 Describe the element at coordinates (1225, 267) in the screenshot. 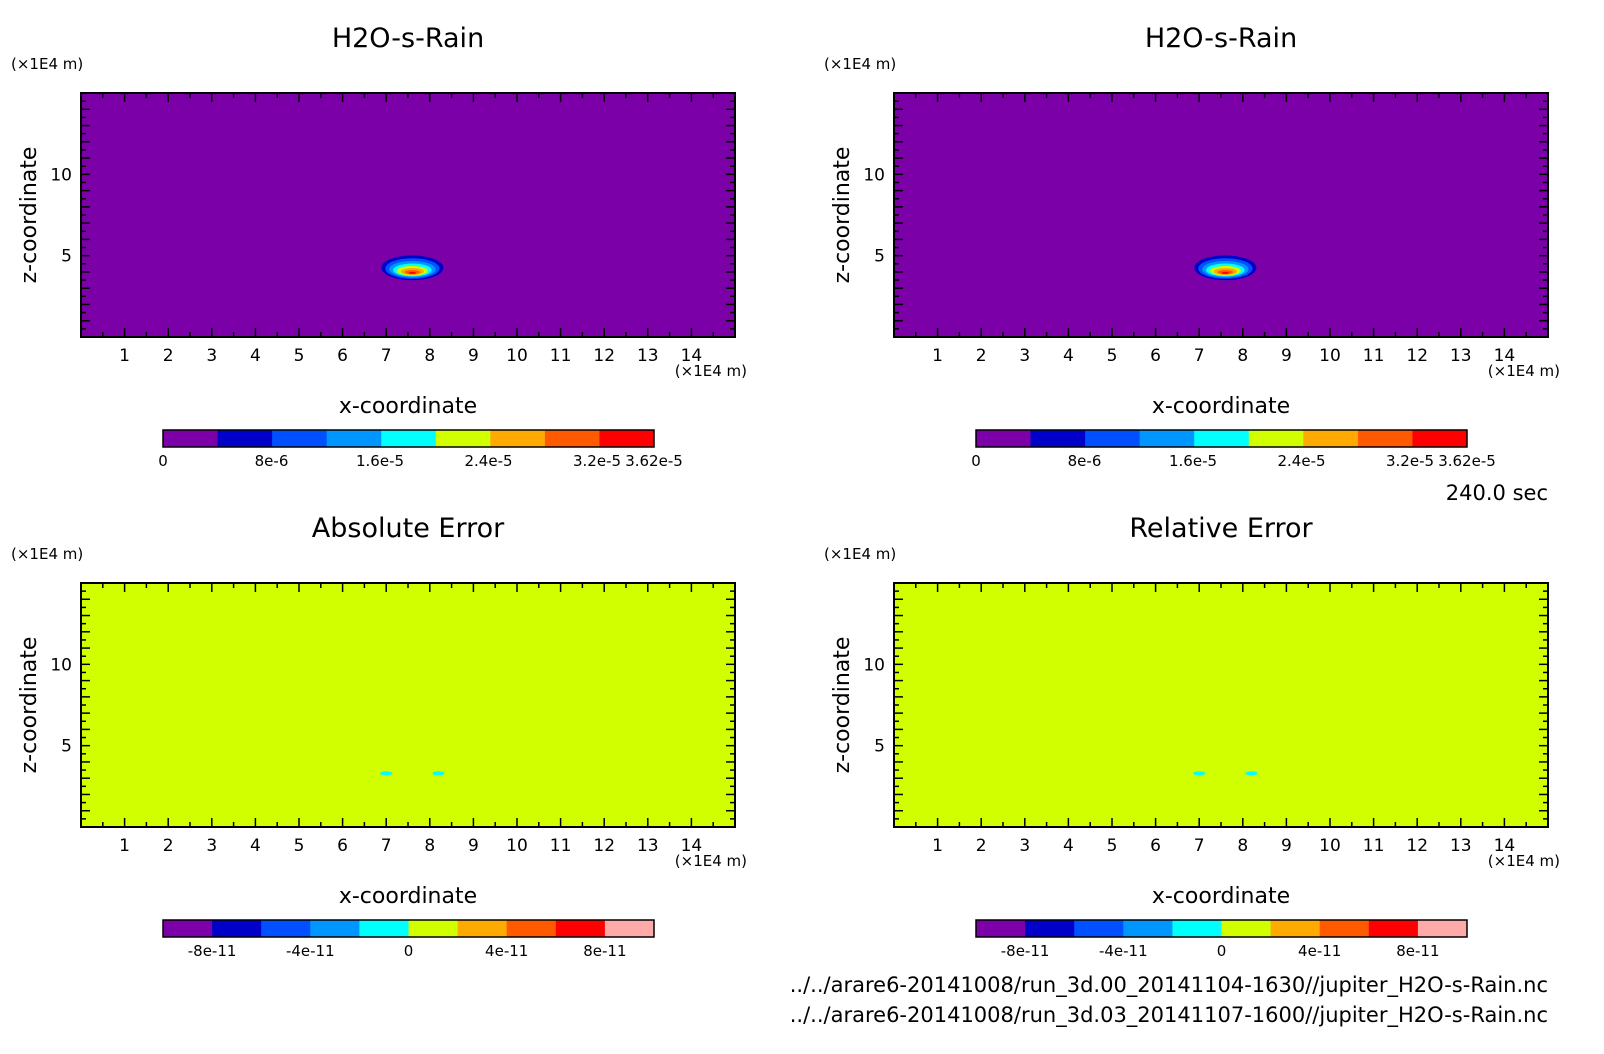

I see `heatmap-blob` at that location.